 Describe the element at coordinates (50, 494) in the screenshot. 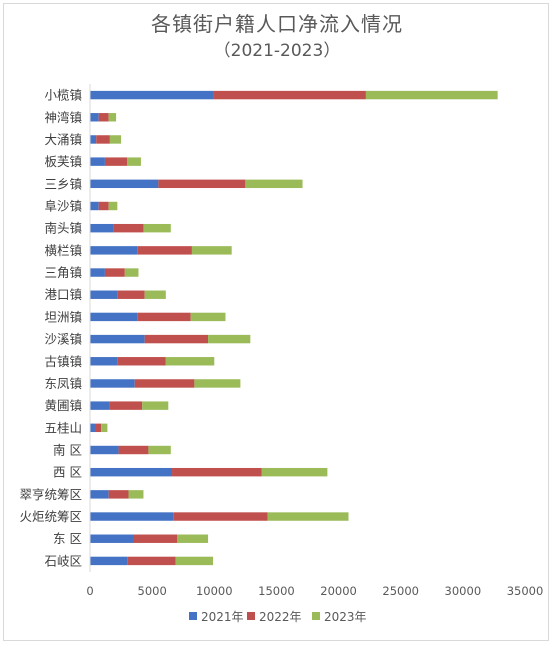

I see `category-label: 翠亨统筹区` at that location.